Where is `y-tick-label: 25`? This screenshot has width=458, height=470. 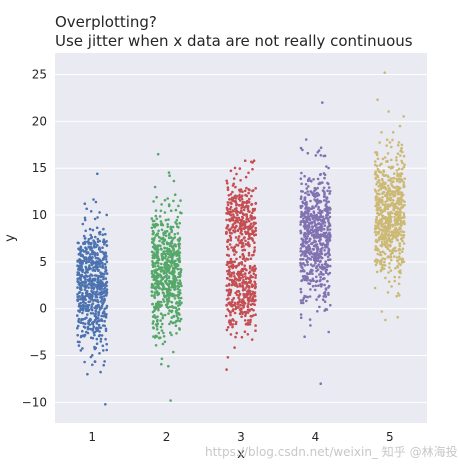 y-tick-label: 25 is located at coordinates (39, 75).